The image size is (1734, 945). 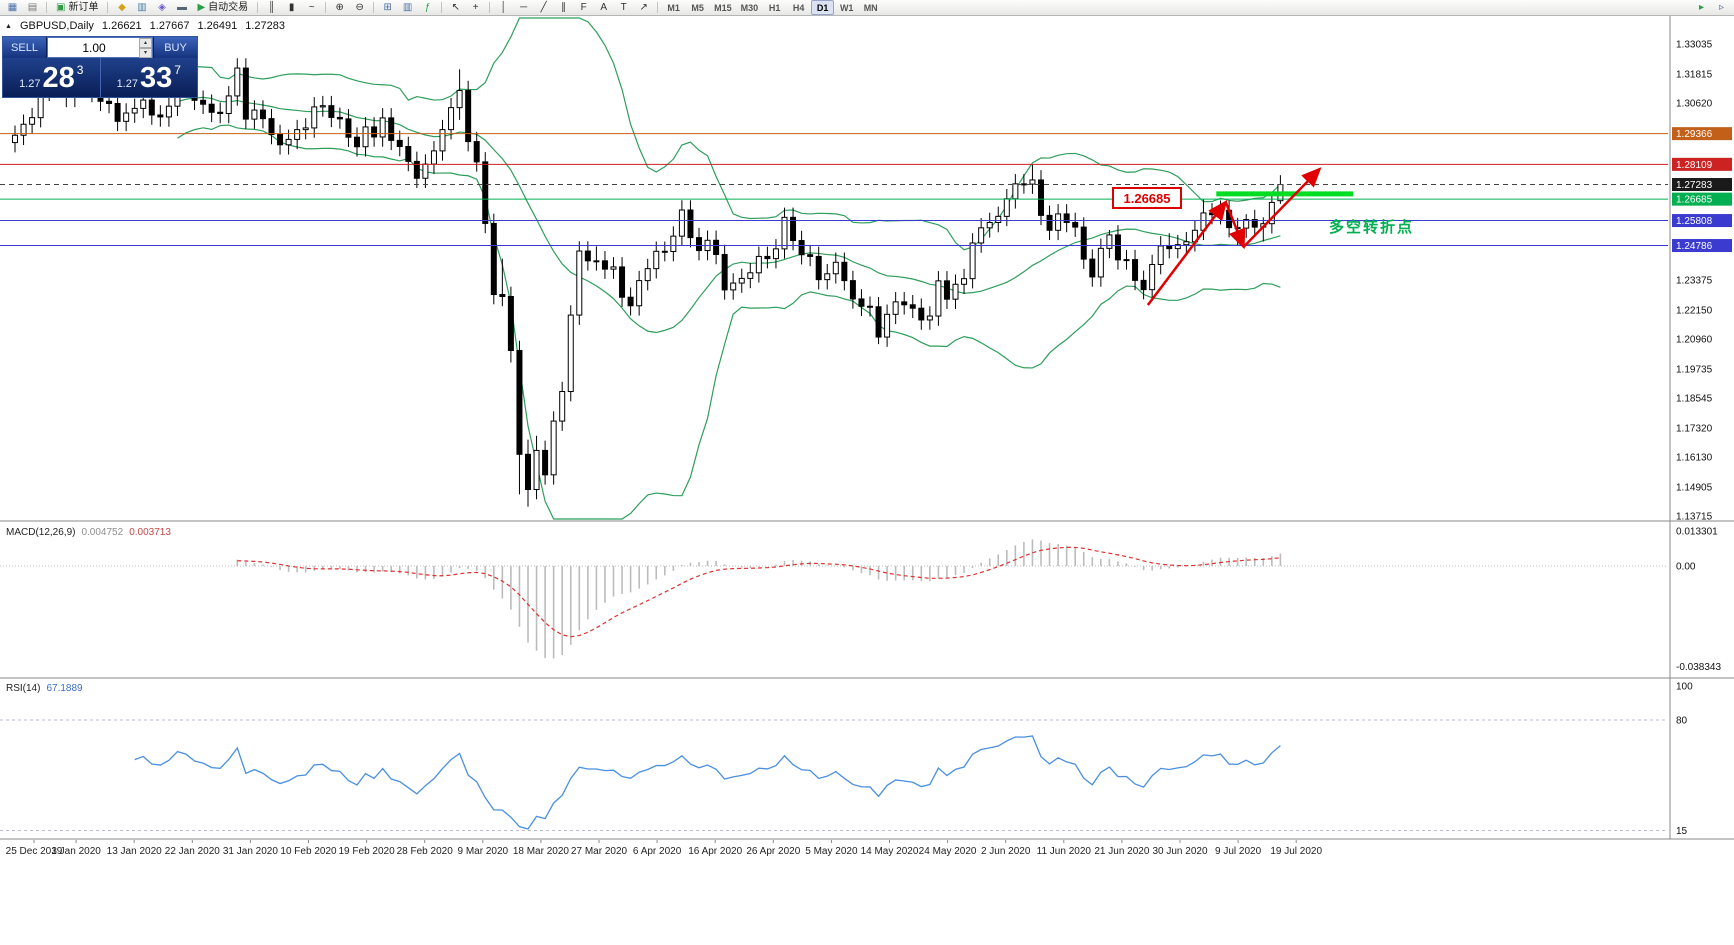 I want to click on svg-text: 1.22150, so click(x=1694, y=310).